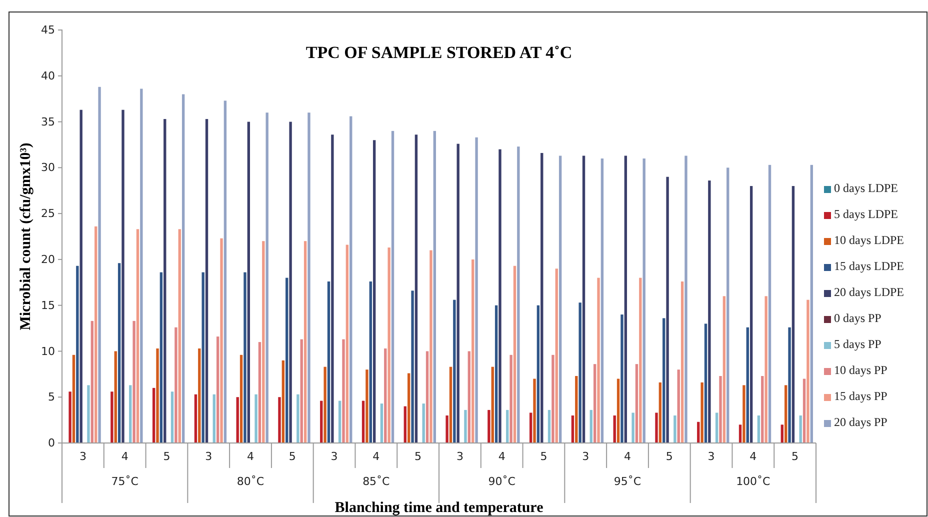 Image resolution: width=928 pixels, height=517 pixels. What do you see at coordinates (250, 481) in the screenshot?
I see `text: 80˚C` at bounding box center [250, 481].